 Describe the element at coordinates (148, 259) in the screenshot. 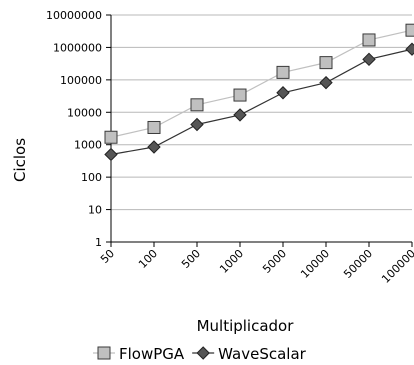

I see `x-tick-label: 100` at that location.